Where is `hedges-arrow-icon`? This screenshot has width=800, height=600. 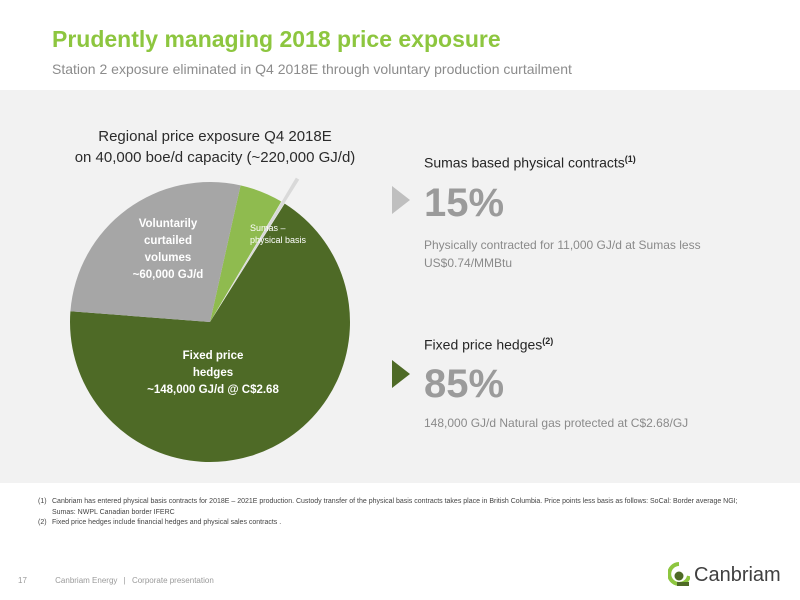 hedges-arrow-icon is located at coordinates (401, 374).